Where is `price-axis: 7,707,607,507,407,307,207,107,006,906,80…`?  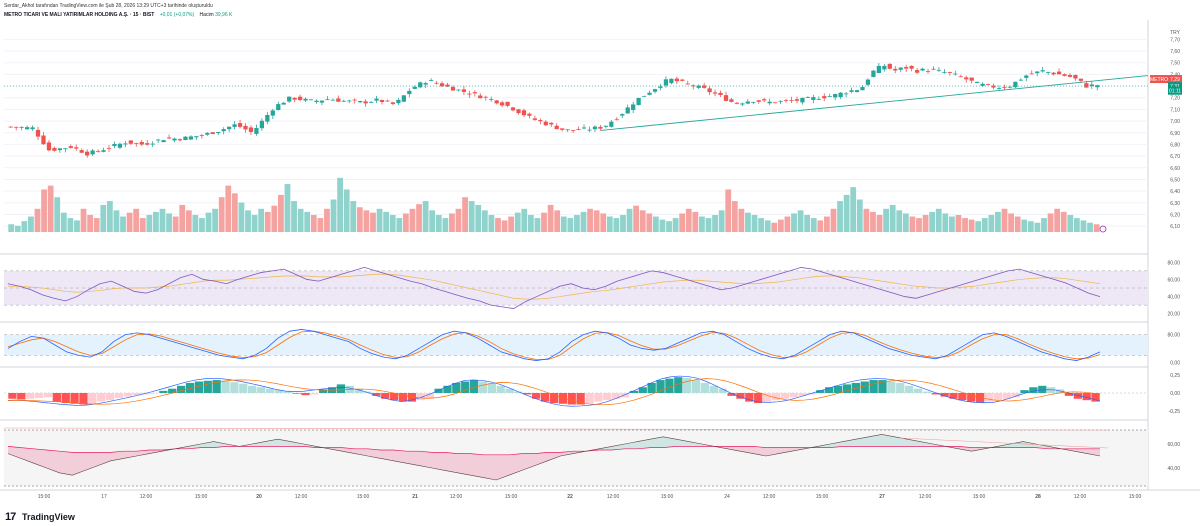
price-axis: 7,707,607,507,407,307,207,107,006,906,80… is located at coordinates (1166, 251).